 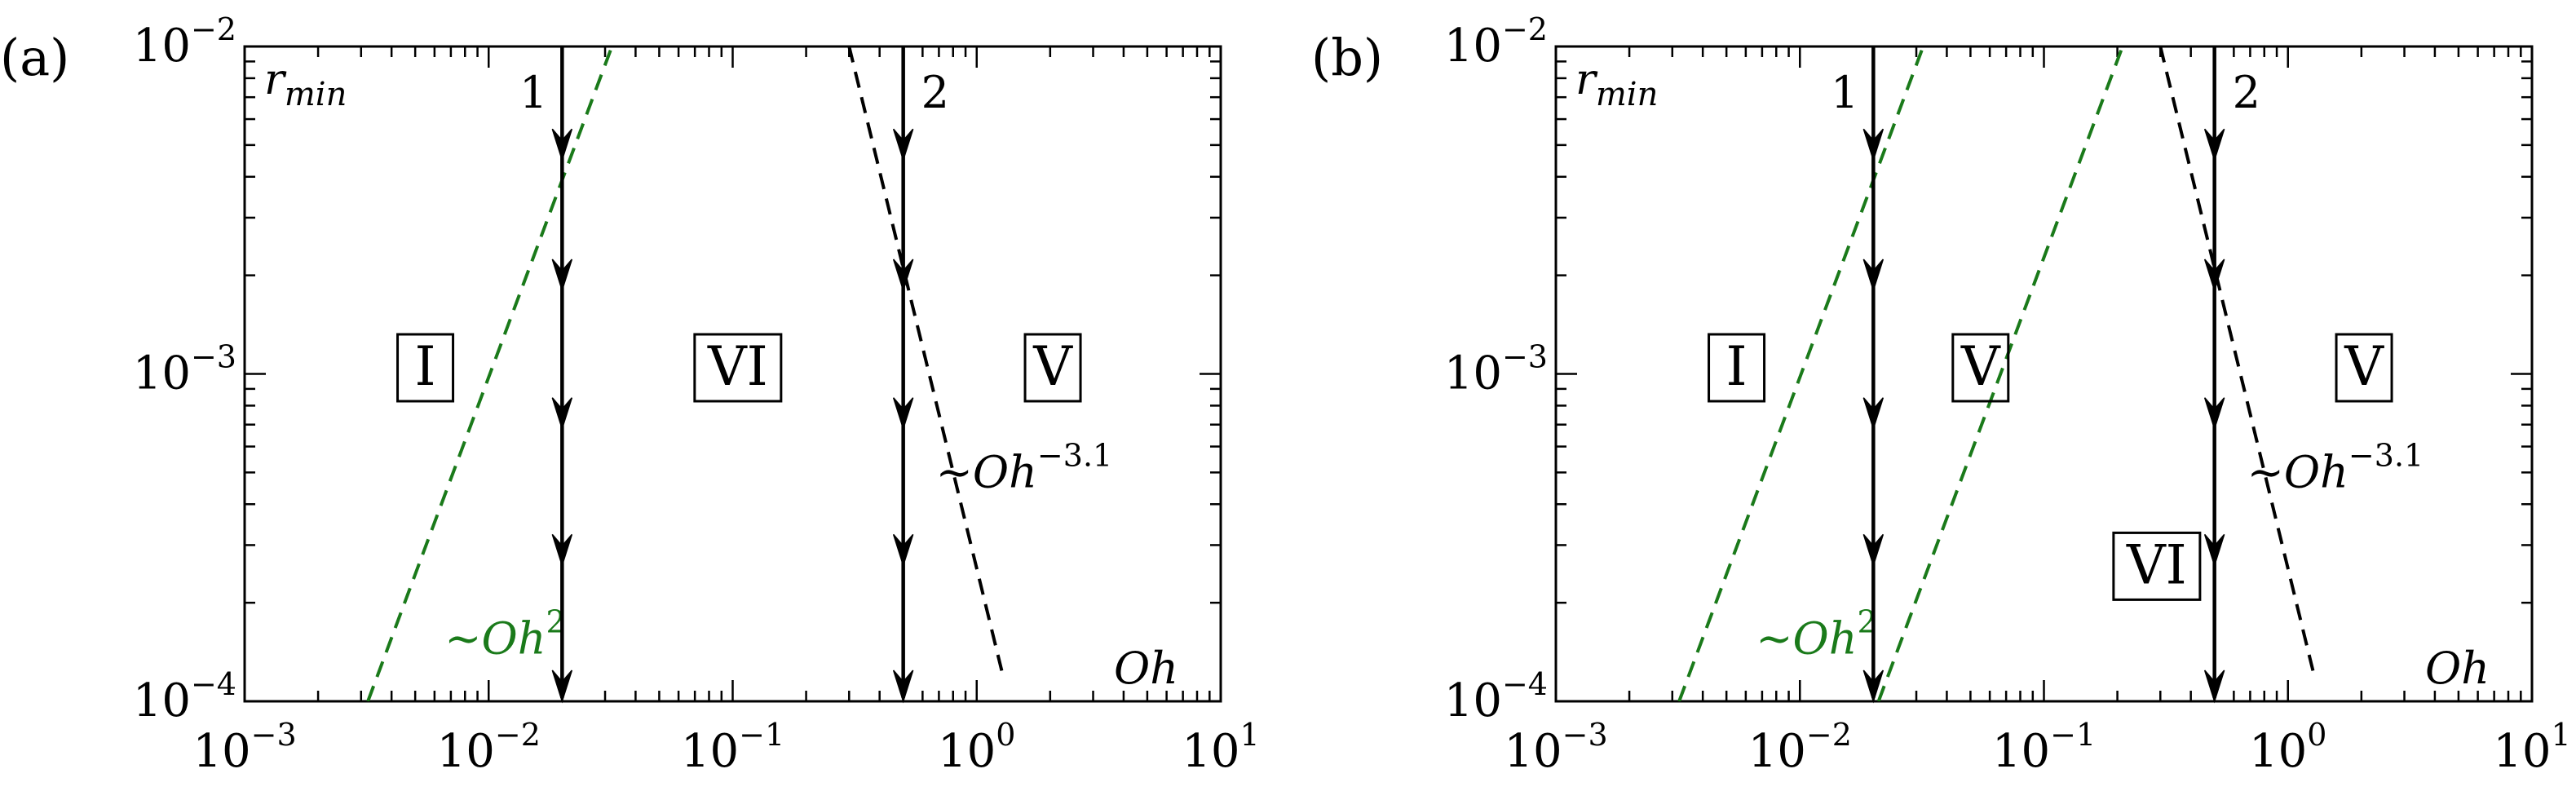 I want to click on panel-label: (a), so click(x=34, y=58).